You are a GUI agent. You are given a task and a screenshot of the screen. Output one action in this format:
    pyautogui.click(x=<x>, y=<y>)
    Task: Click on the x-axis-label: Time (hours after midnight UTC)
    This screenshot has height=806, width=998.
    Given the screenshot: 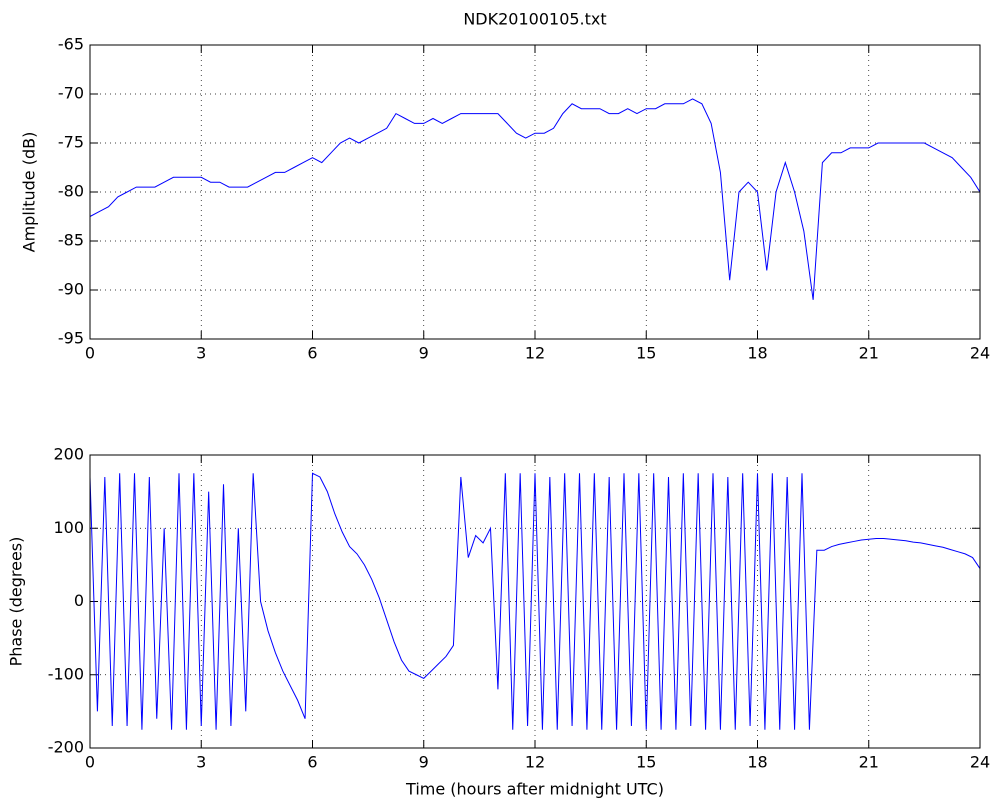 What is the action you would take?
    pyautogui.click(x=534, y=789)
    